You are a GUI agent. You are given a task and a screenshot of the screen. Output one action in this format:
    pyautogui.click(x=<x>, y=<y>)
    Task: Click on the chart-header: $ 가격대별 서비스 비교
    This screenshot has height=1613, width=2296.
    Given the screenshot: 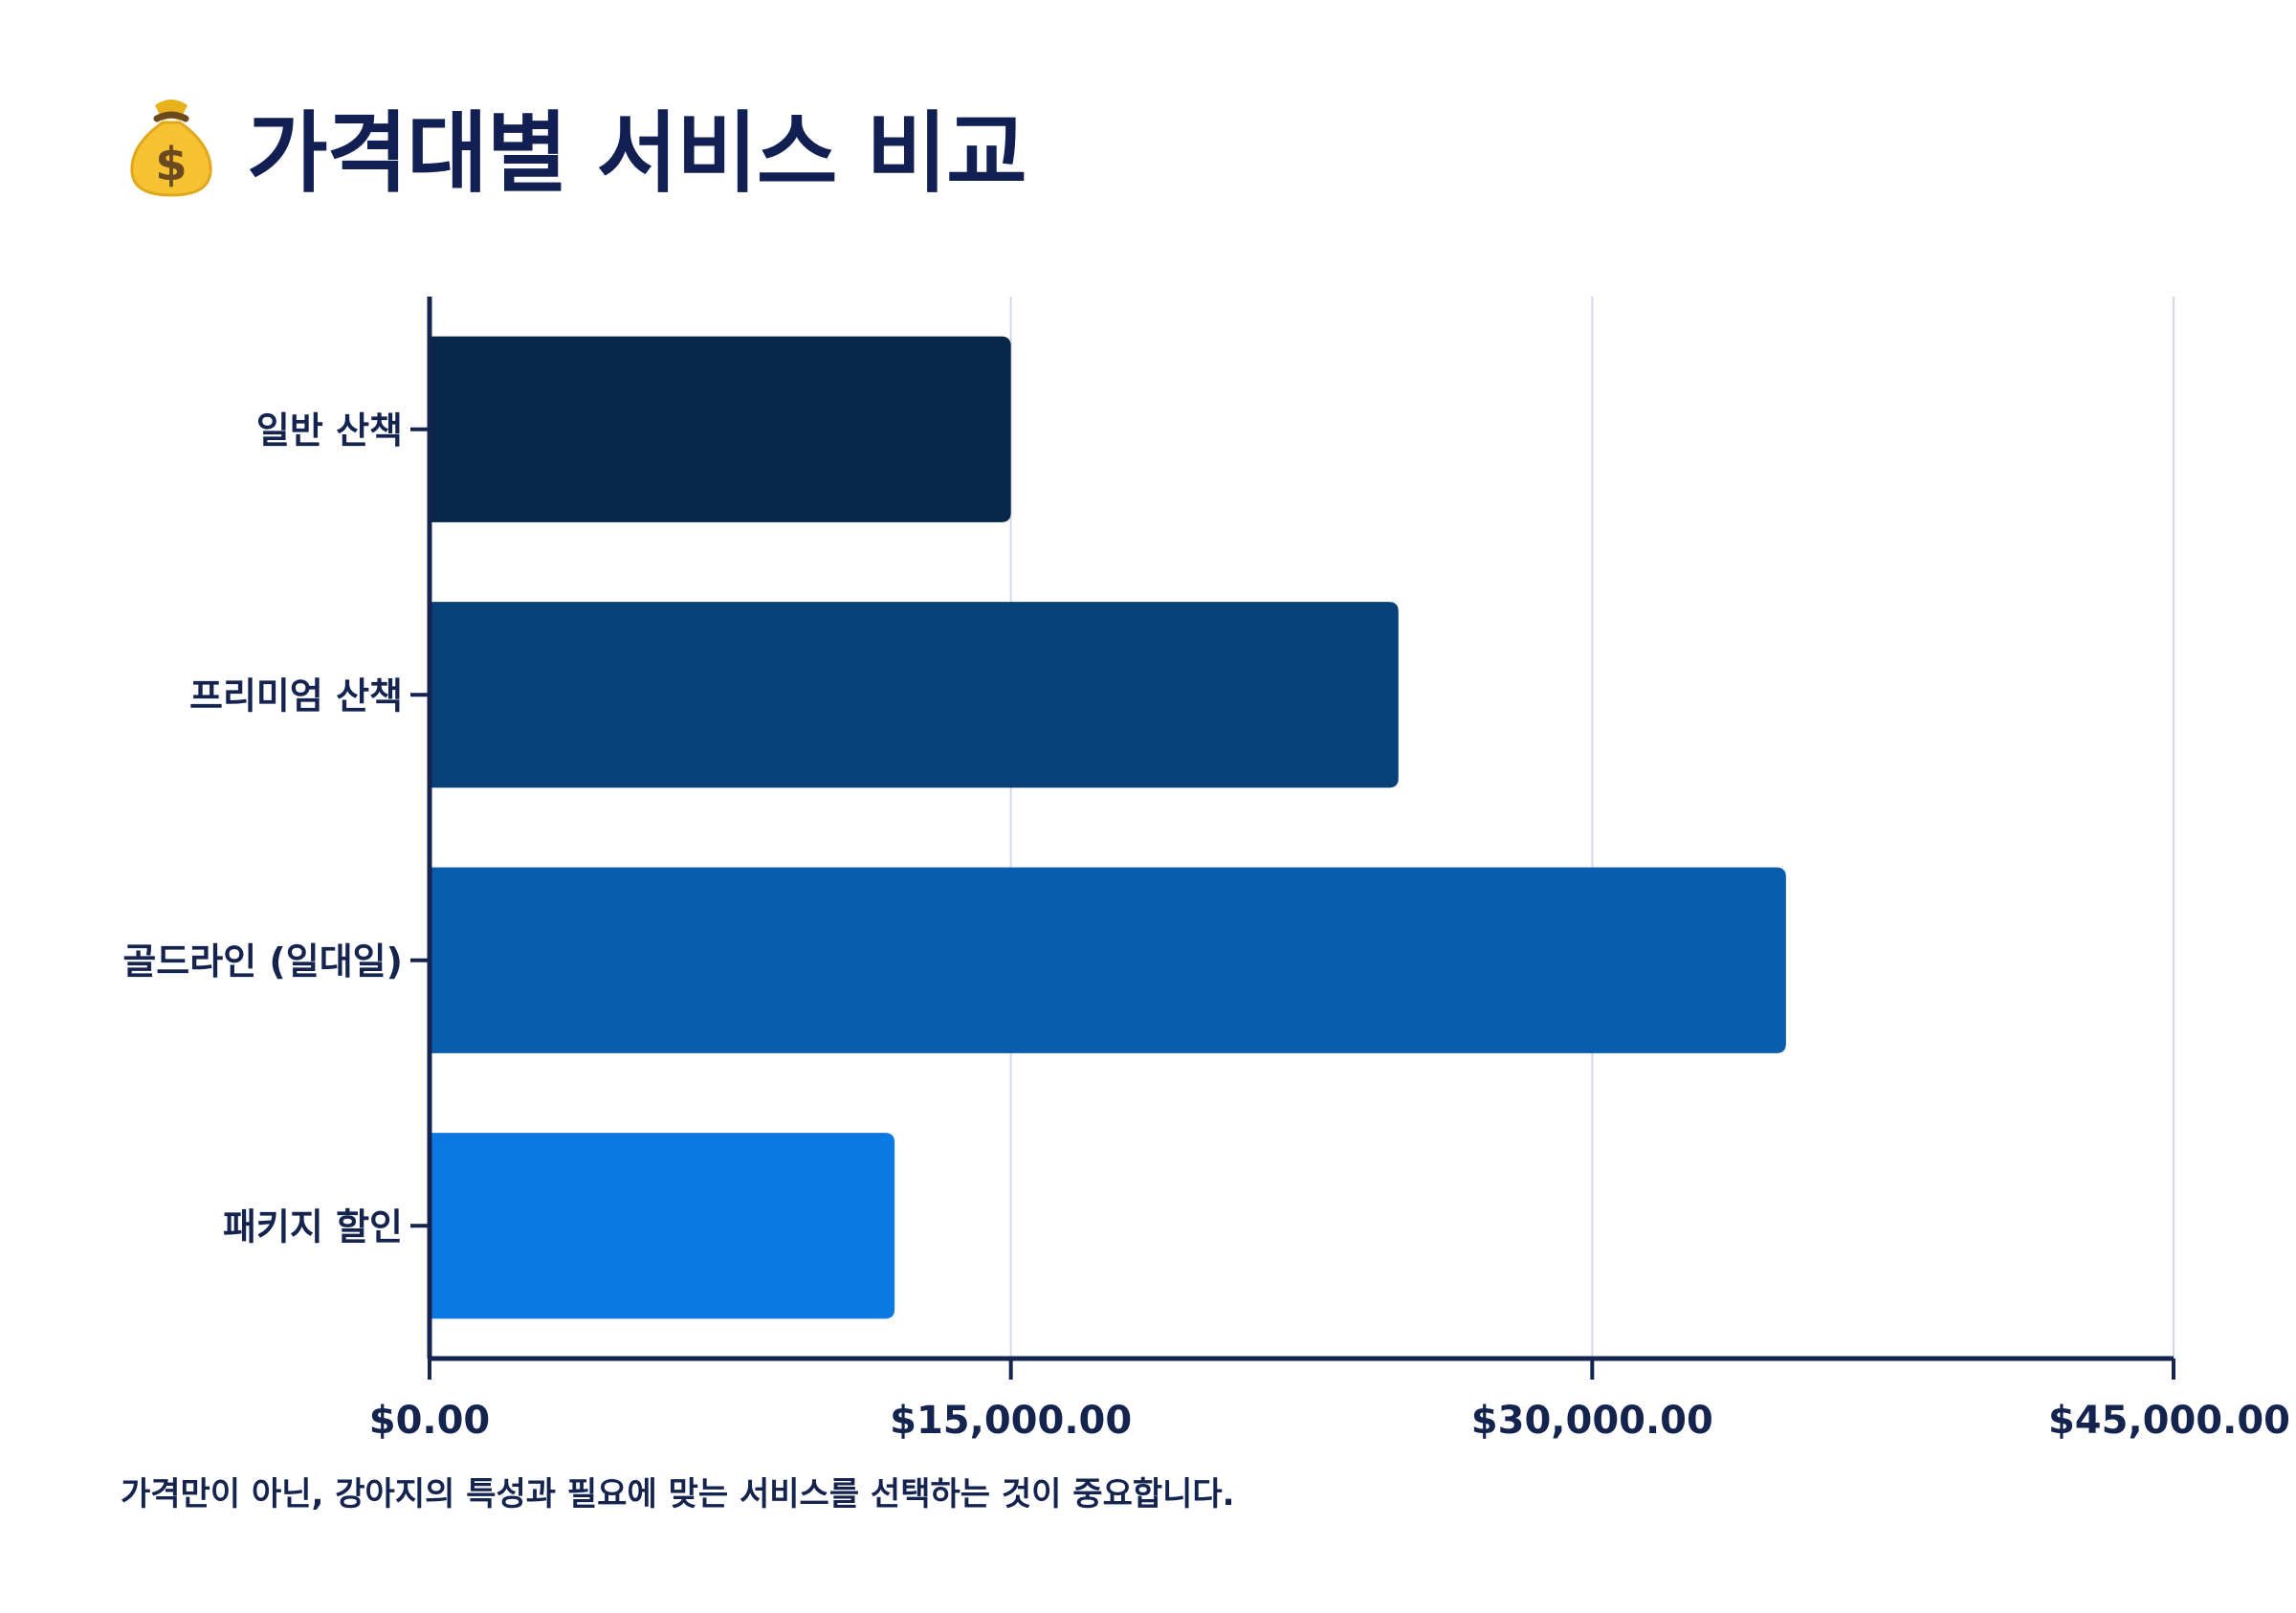 What is the action you would take?
    pyautogui.click(x=574, y=146)
    